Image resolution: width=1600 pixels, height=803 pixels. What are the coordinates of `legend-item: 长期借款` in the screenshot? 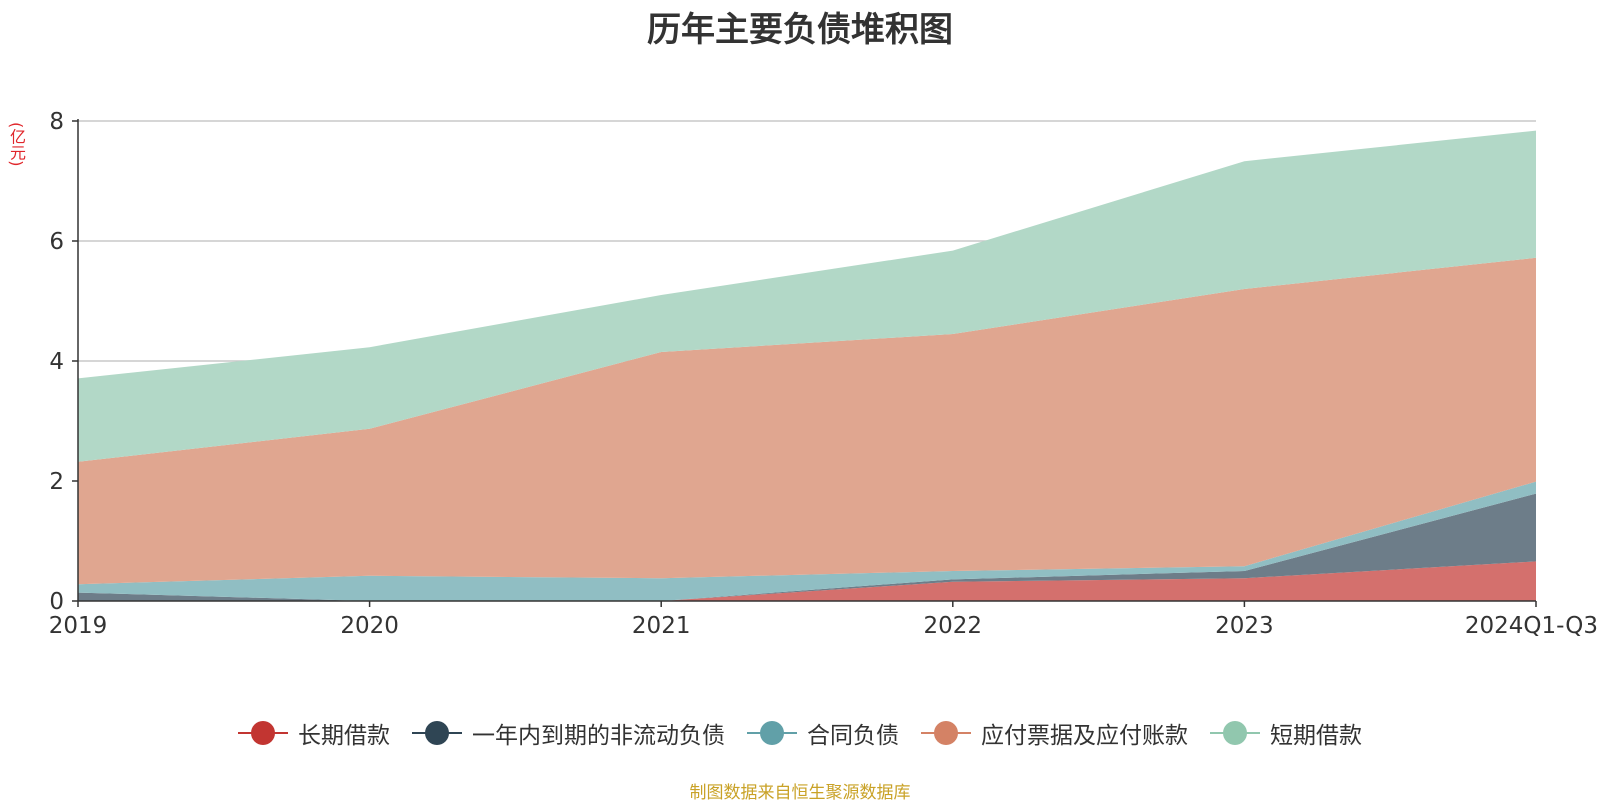 It's located at (314, 733).